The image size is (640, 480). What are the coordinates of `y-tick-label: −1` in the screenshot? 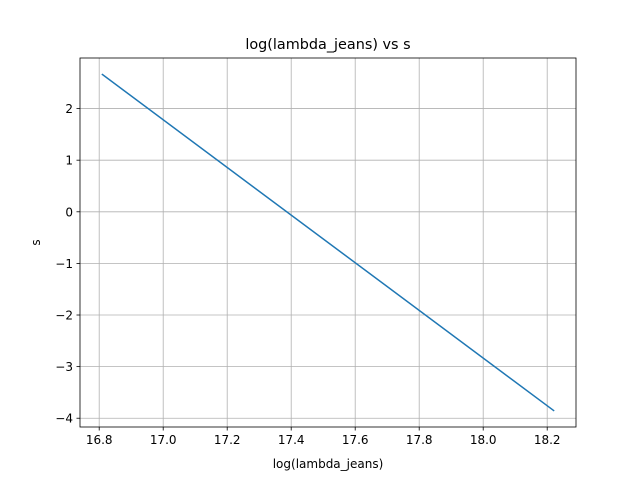 It's located at (64, 264).